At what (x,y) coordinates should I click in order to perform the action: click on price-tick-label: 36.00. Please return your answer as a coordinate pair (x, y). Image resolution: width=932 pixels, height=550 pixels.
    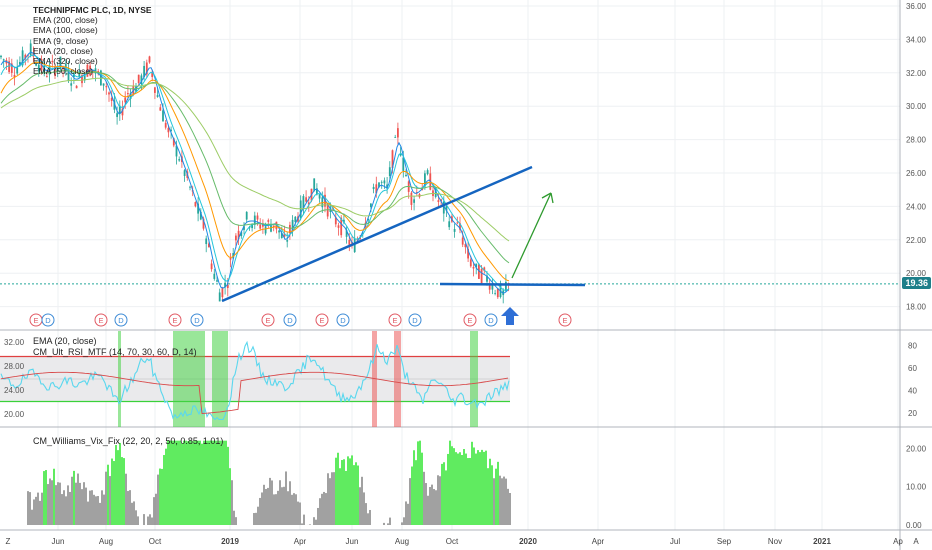
    Looking at the image, I should click on (916, 6).